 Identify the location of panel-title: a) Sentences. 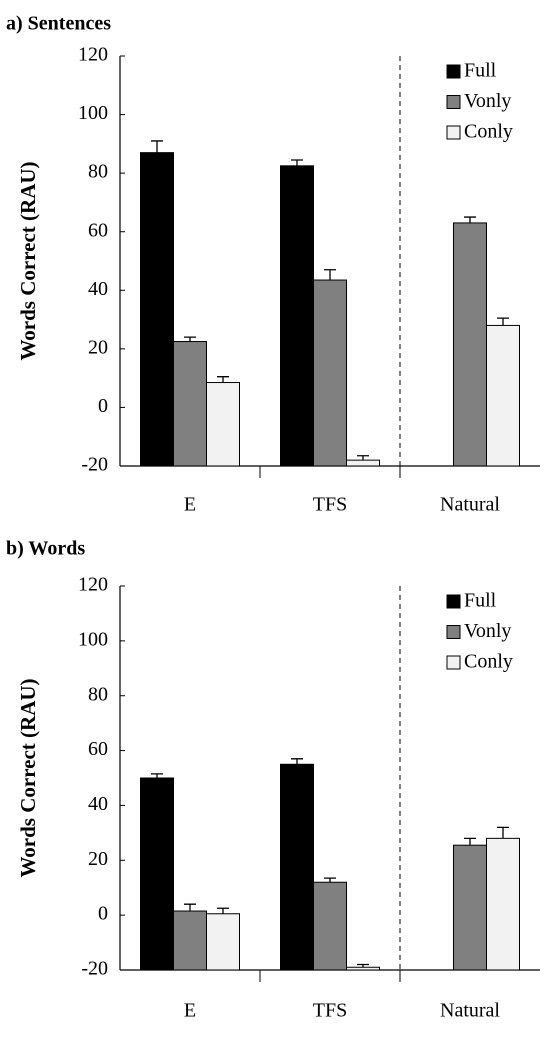
(58, 24).